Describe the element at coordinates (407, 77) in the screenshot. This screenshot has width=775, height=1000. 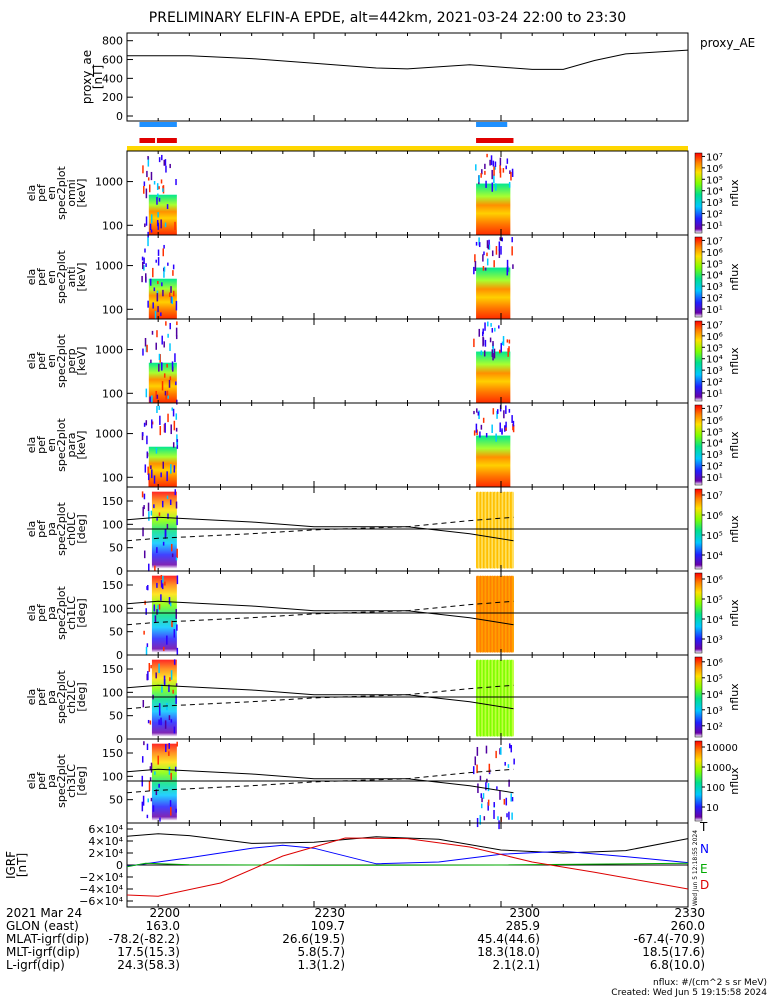
I see `proxy-ae-frame` at that location.